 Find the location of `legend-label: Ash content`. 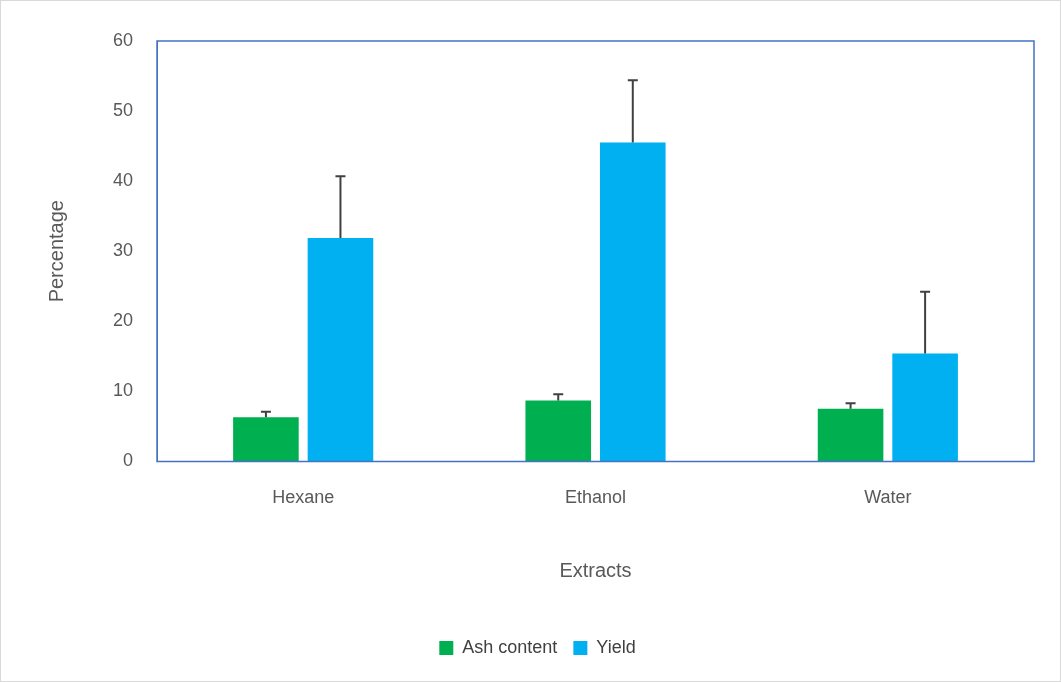

legend-label: Ash content is located at coordinates (510, 646).